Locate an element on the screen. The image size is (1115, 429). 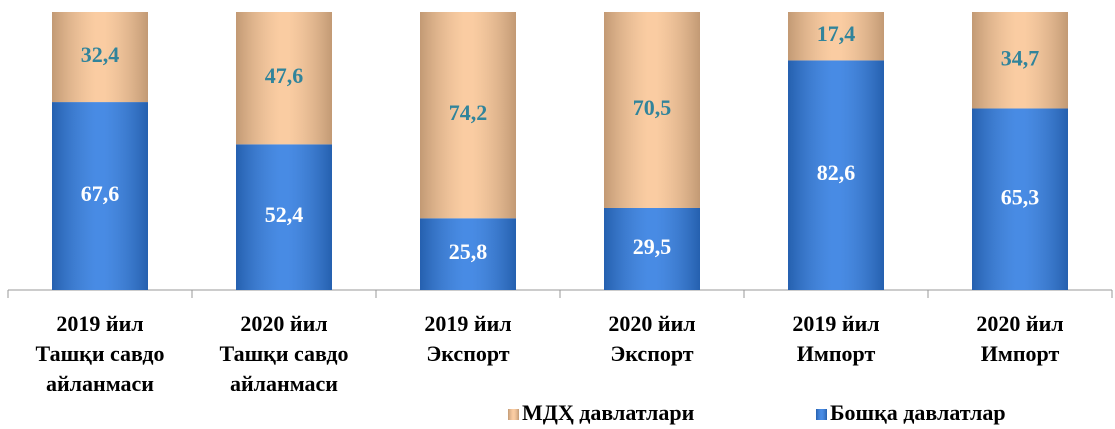
value-label: 34,7 is located at coordinates (1020, 57).